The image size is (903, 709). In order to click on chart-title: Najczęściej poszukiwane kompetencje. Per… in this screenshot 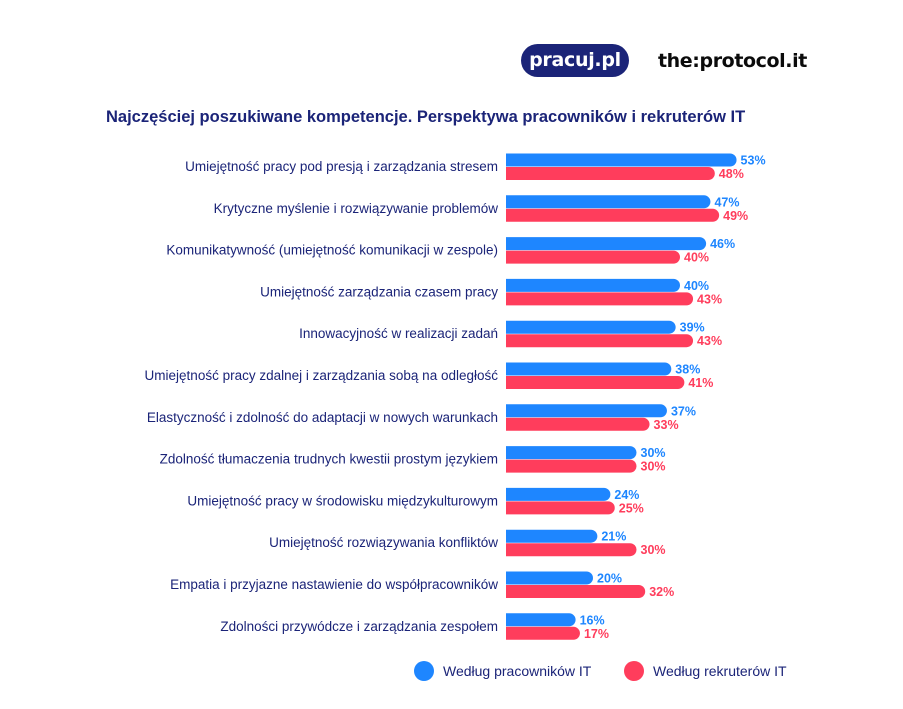, I will do `click(426, 117)`.